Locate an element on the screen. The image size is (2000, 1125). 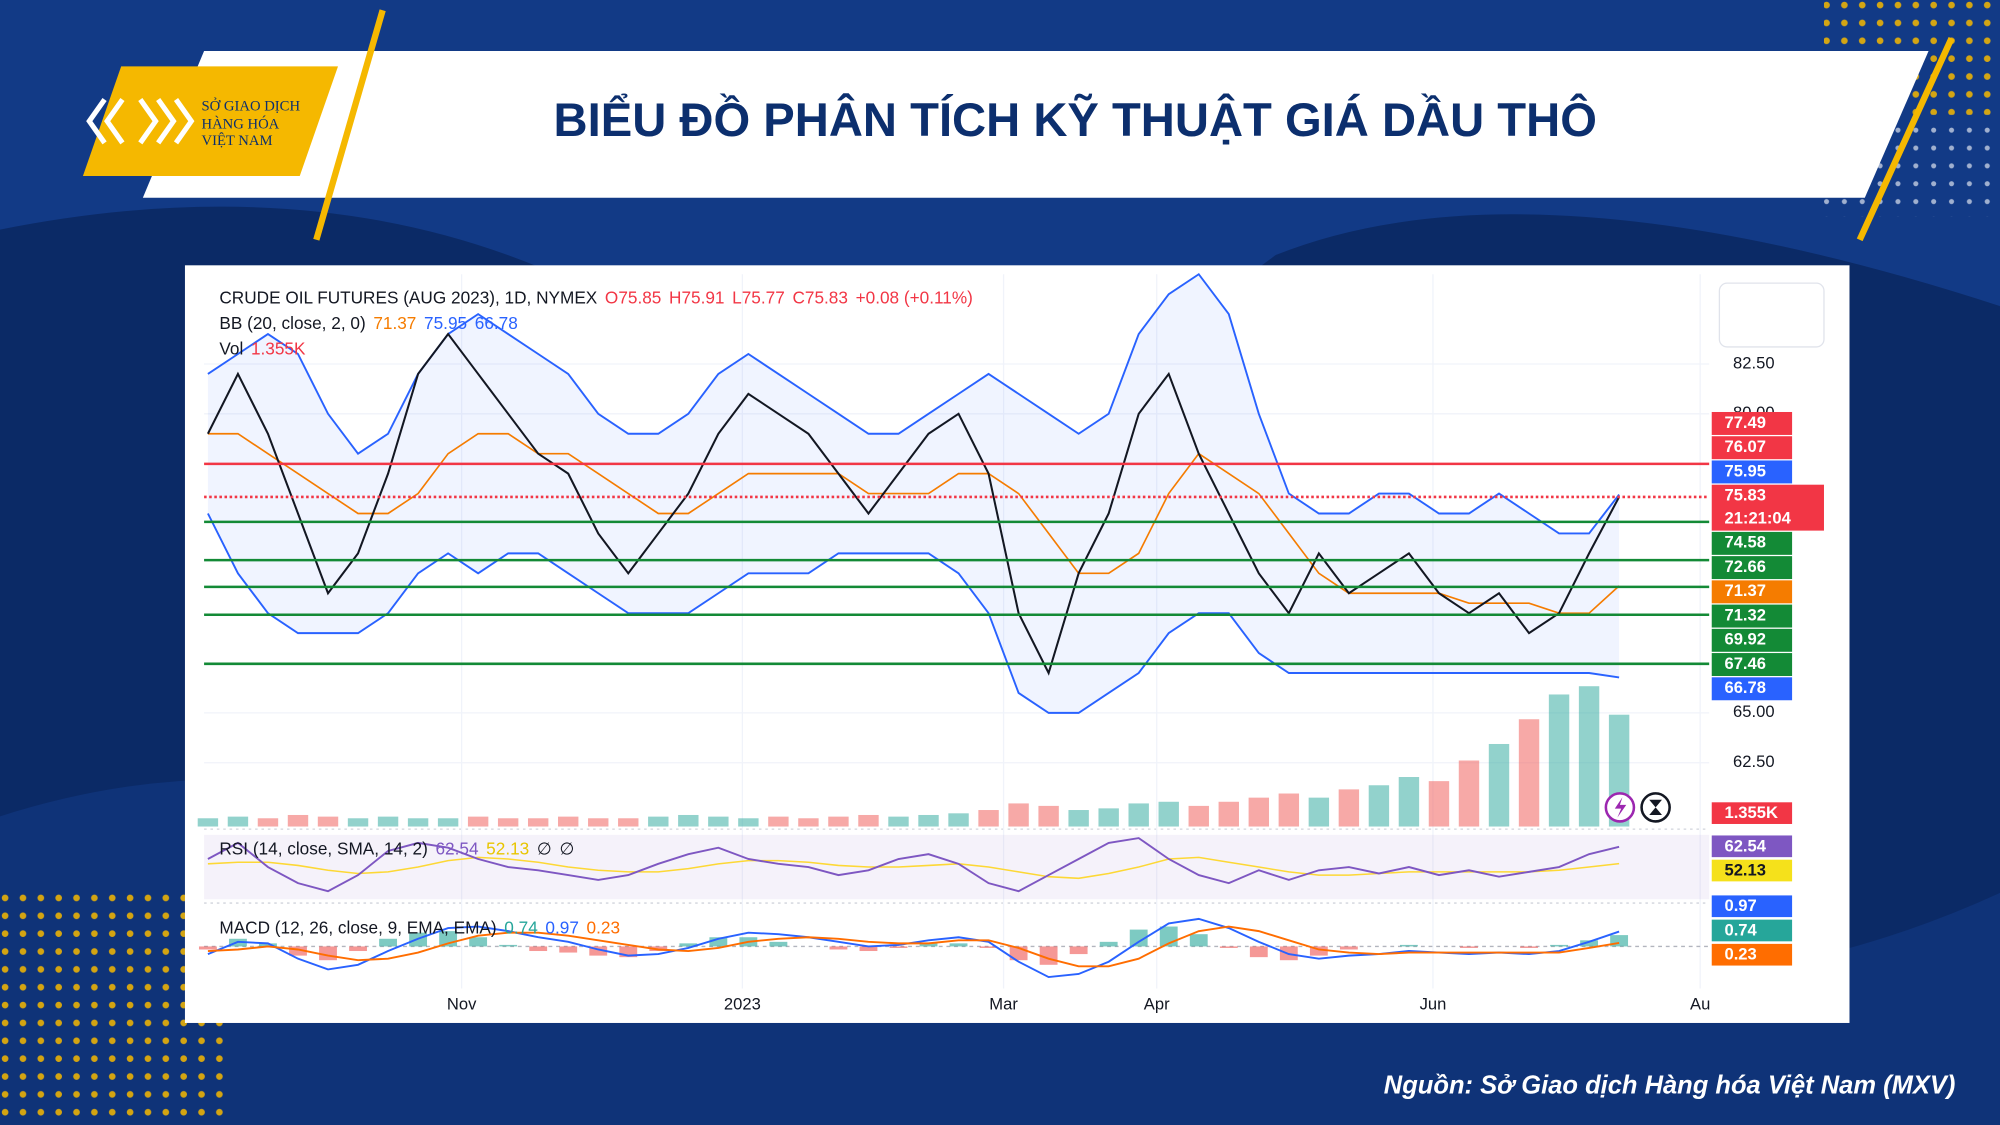
banner is located at coordinates (1035, 124).